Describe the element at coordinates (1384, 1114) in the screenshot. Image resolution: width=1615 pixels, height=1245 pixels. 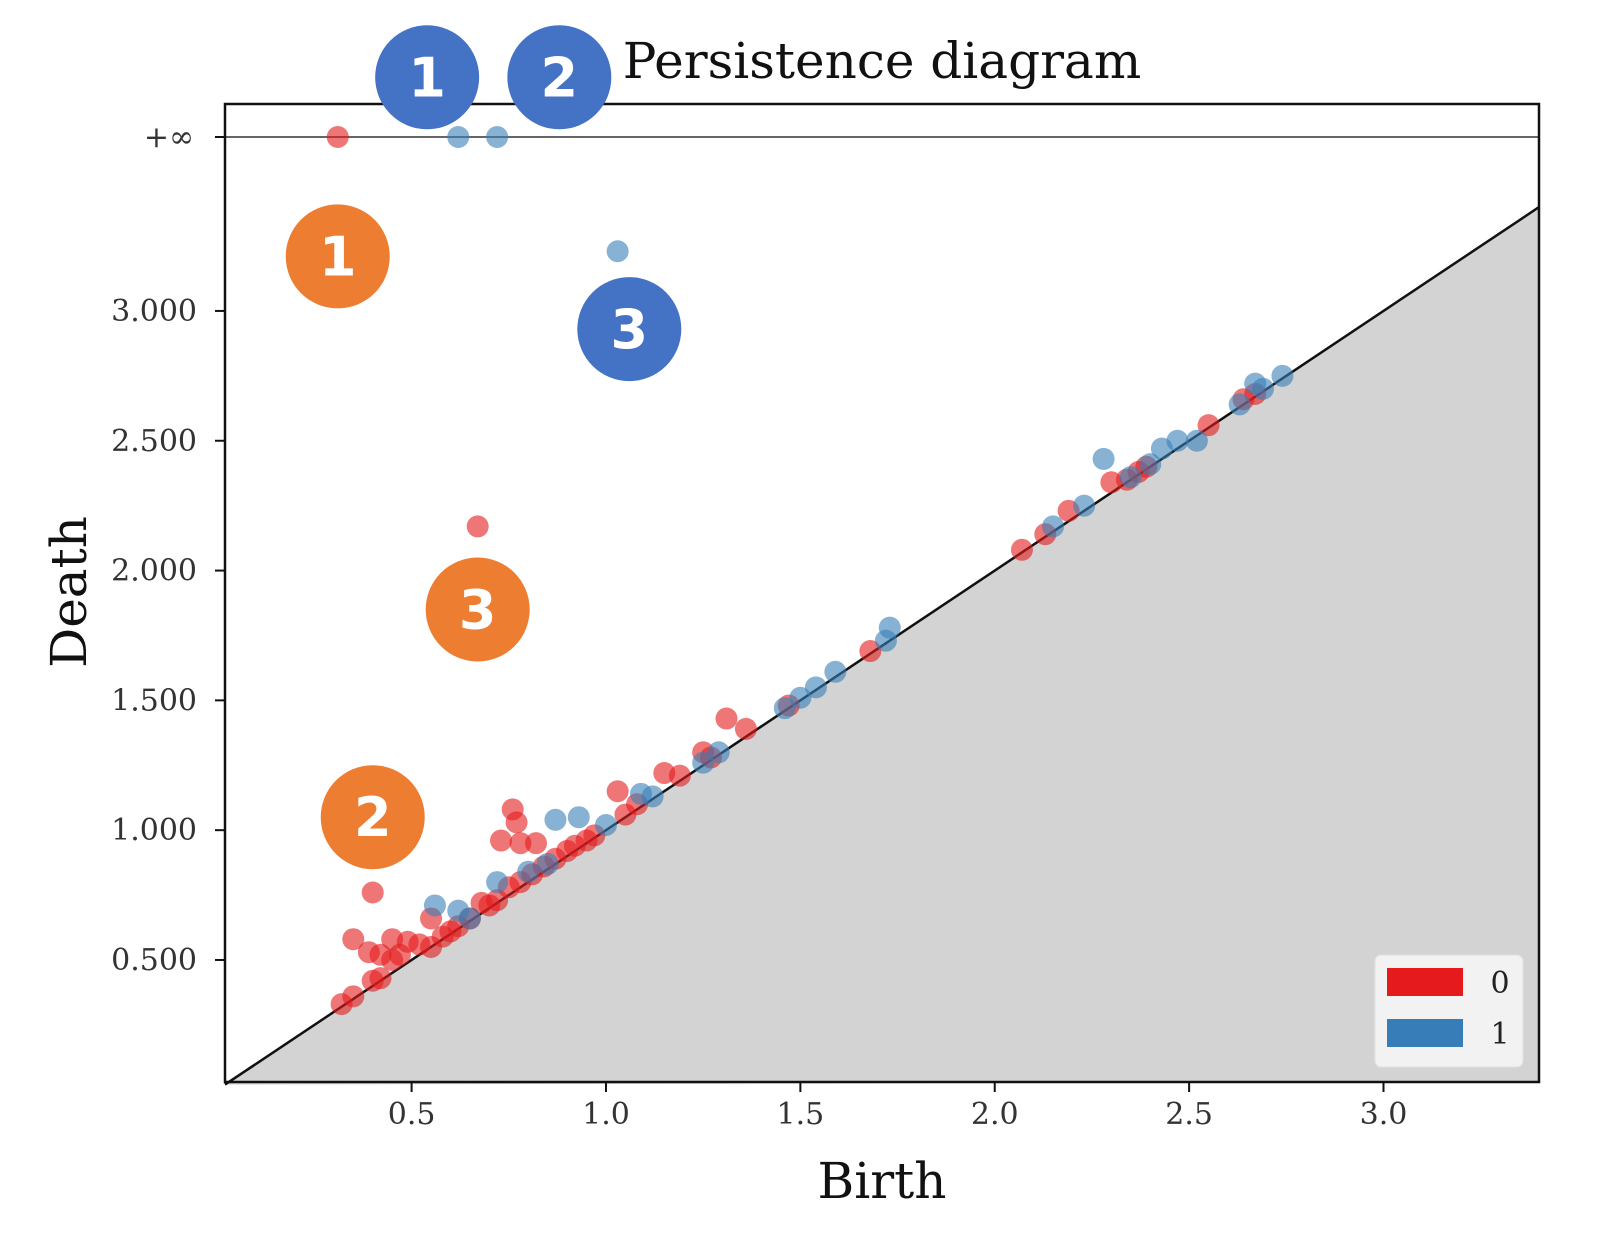
I see `x-tick-label: 3.0` at that location.